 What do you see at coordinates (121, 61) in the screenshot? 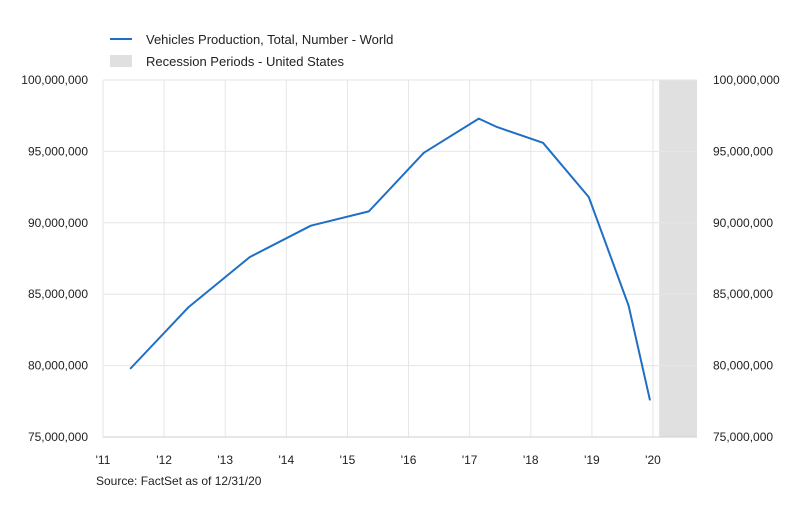
I see `legend-recession-swatch` at bounding box center [121, 61].